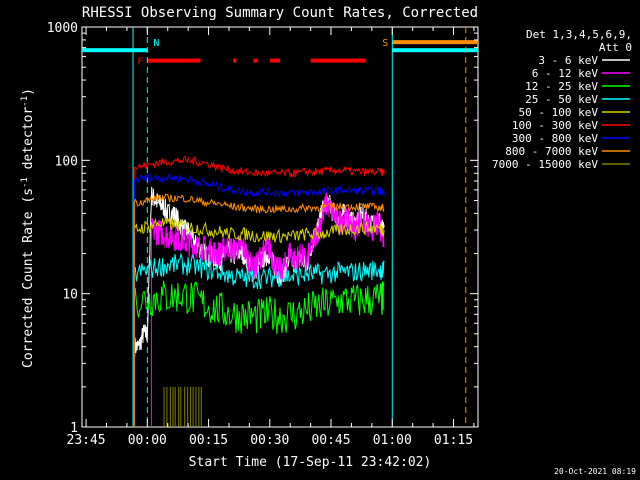 The image size is (640, 480). Describe the element at coordinates (86, 440) in the screenshot. I see `x-tick-label: 23:45` at that location.